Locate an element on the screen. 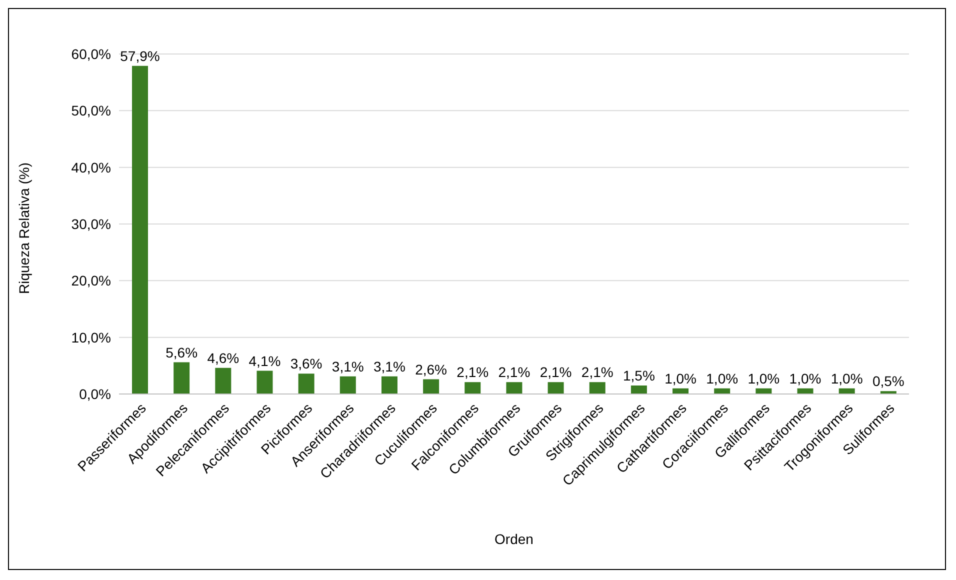  y-tick-label: 20,0% is located at coordinates (91, 280).